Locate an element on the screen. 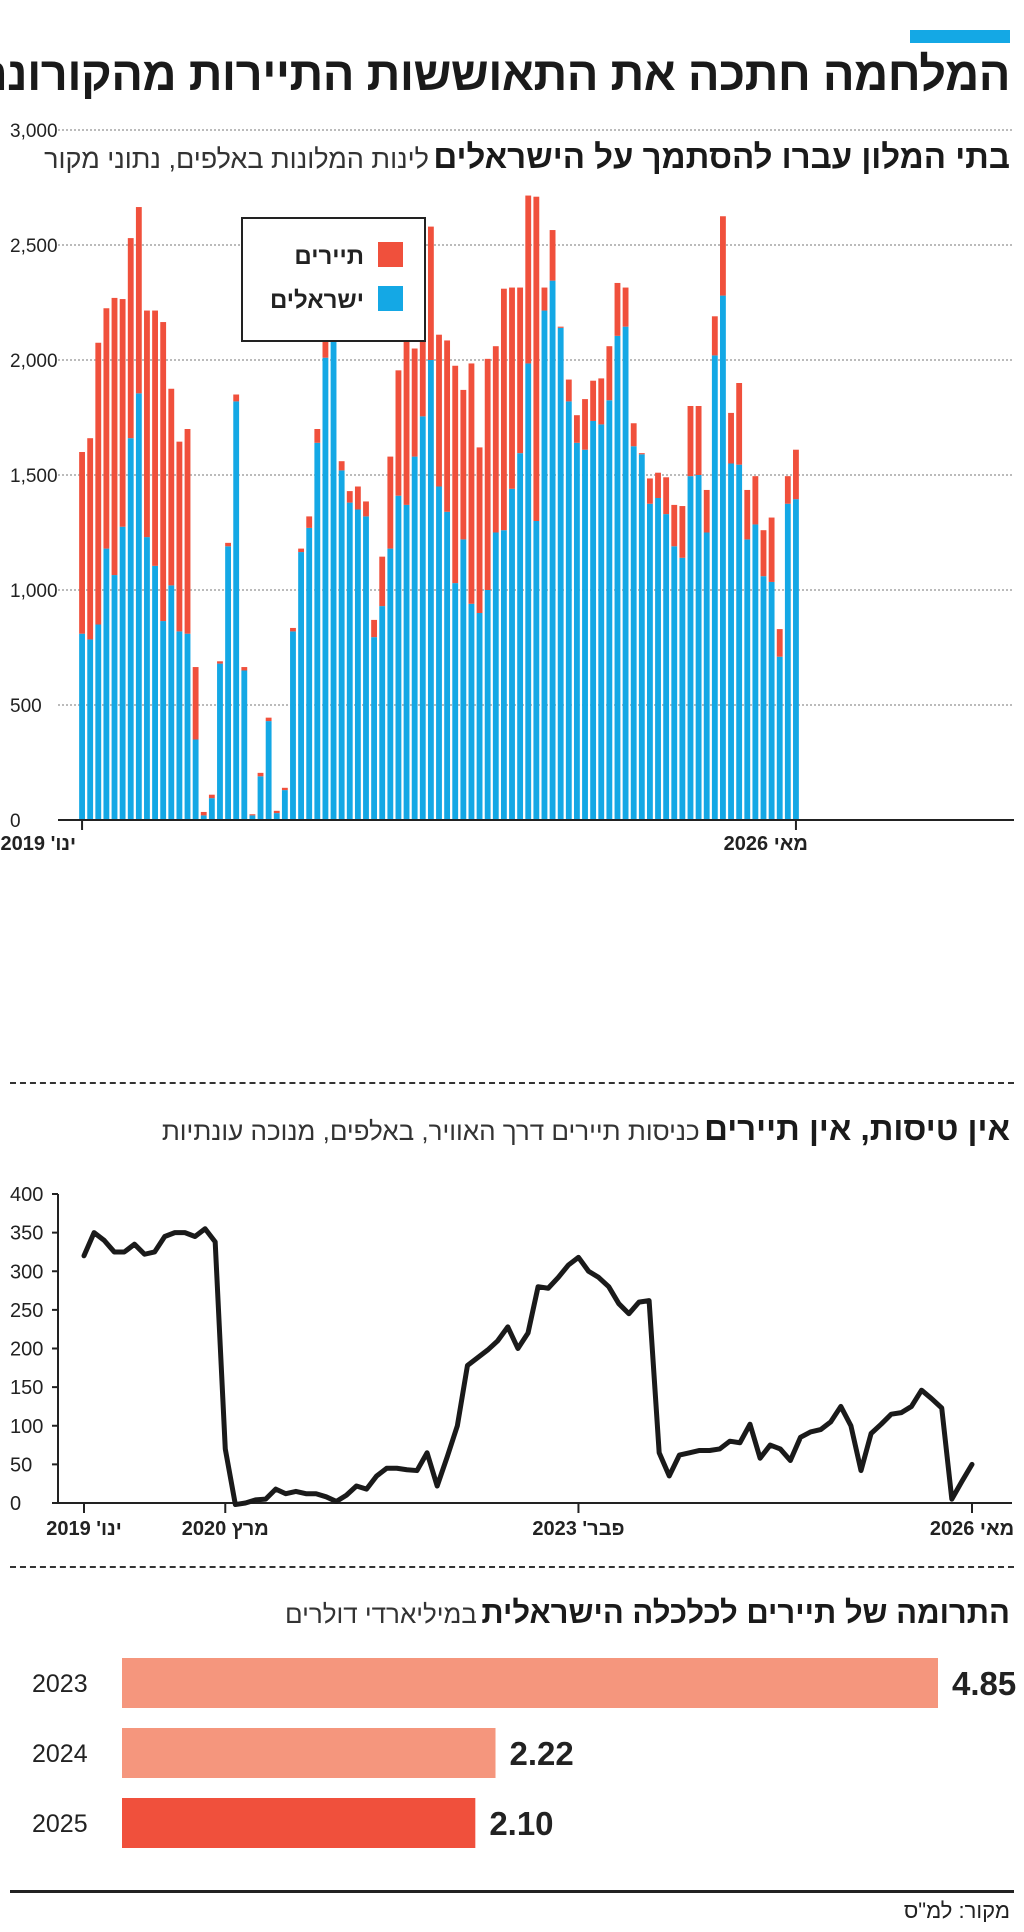  y-tick-label: 100 is located at coordinates (26, 1427).